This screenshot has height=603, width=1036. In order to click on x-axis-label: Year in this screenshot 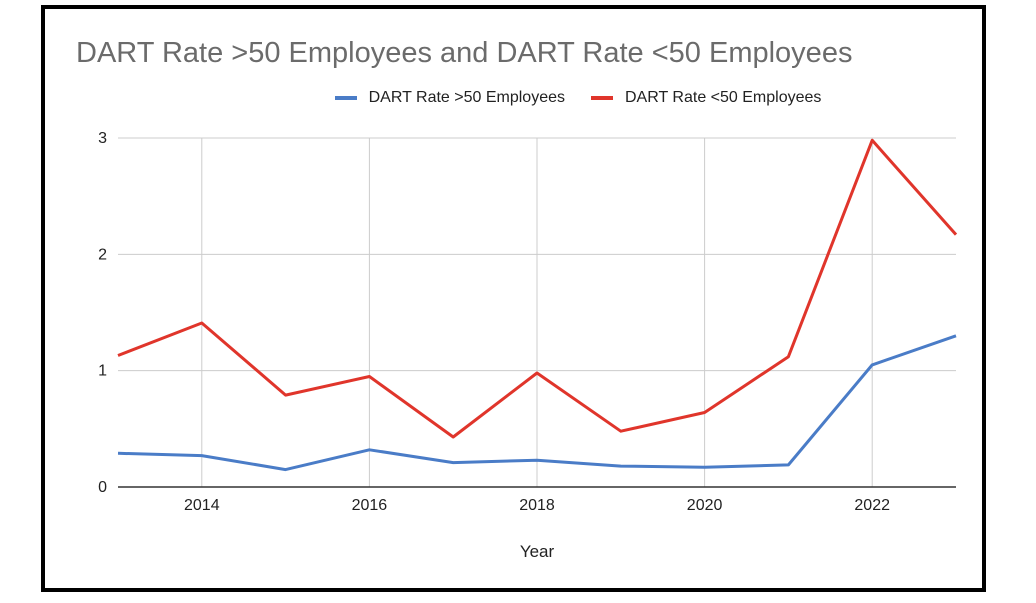, I will do `click(537, 551)`.